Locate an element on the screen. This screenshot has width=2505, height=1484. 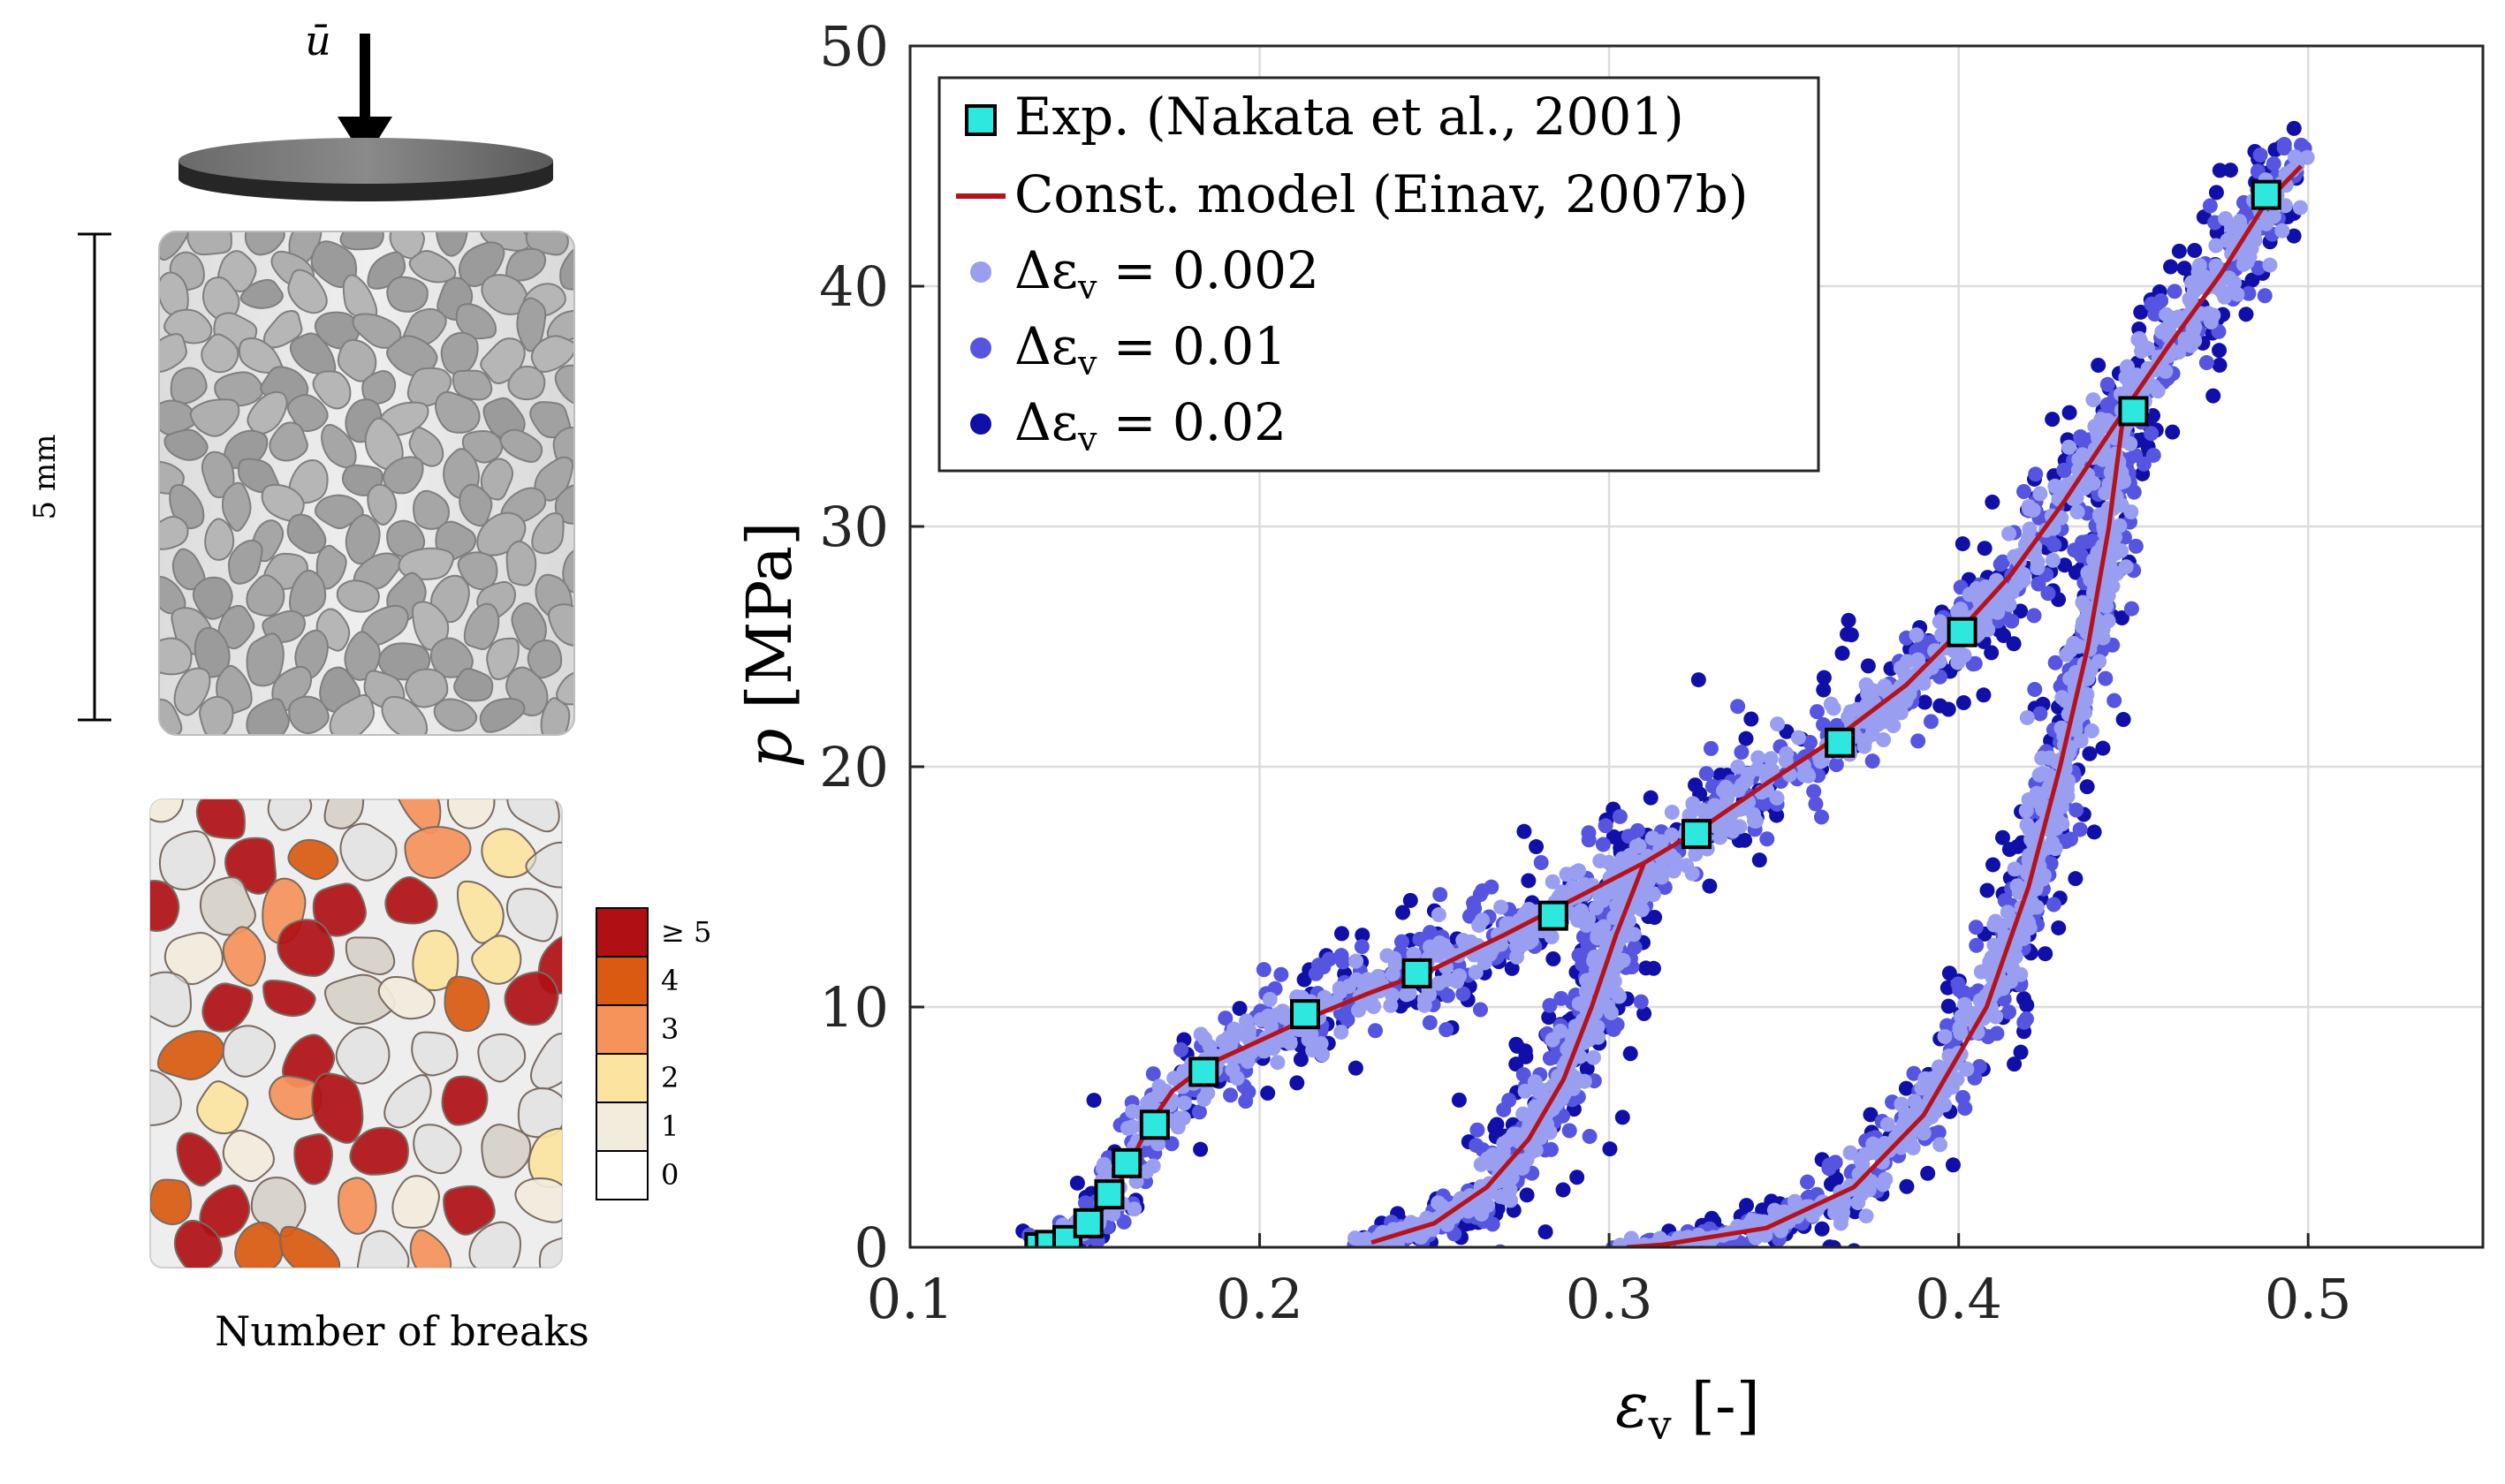
y-axis-symbol: p is located at coordinates (769, 748).